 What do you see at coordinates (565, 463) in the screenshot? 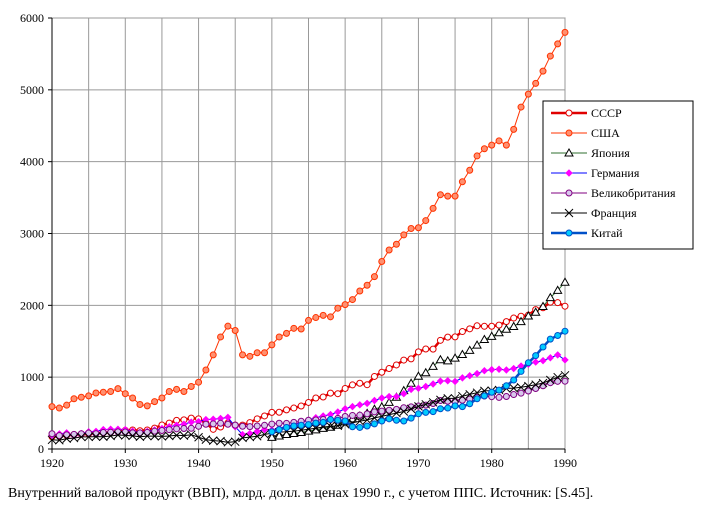
I see `x-tick-label: 1990` at bounding box center [565, 463].